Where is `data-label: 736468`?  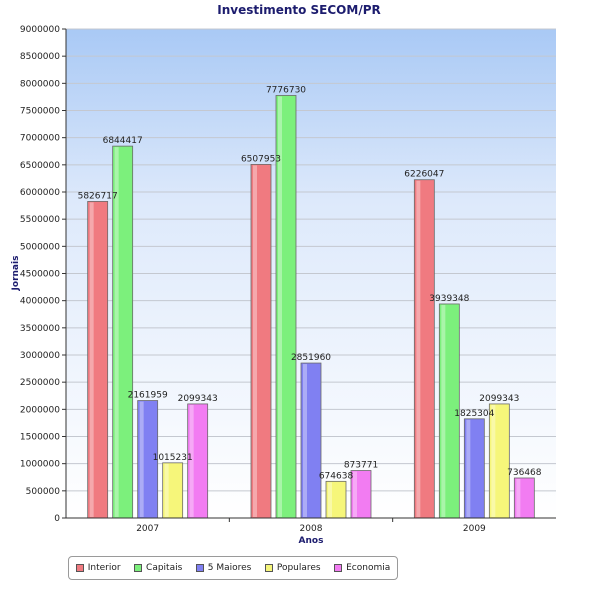
data-label: 736468 is located at coordinates (524, 473).